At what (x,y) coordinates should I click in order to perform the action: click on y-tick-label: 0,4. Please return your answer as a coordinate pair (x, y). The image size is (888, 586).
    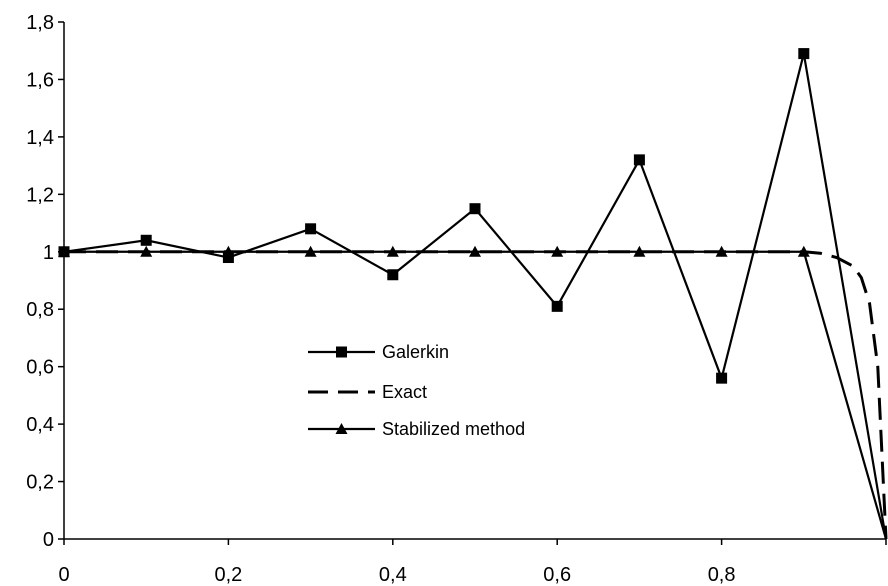
    Looking at the image, I should click on (40, 425).